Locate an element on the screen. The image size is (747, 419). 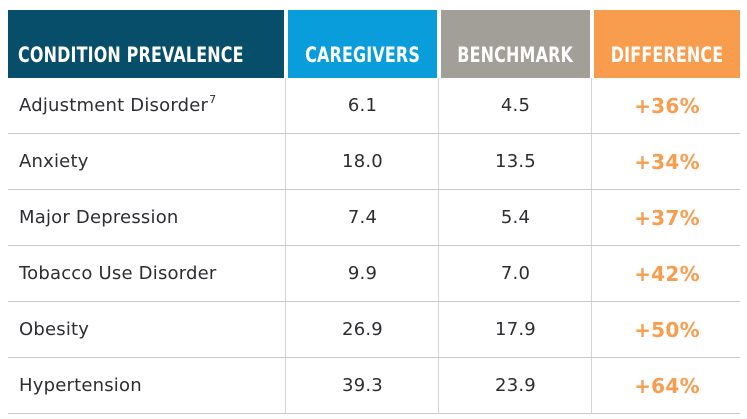
difference-value: +34% is located at coordinates (667, 161).